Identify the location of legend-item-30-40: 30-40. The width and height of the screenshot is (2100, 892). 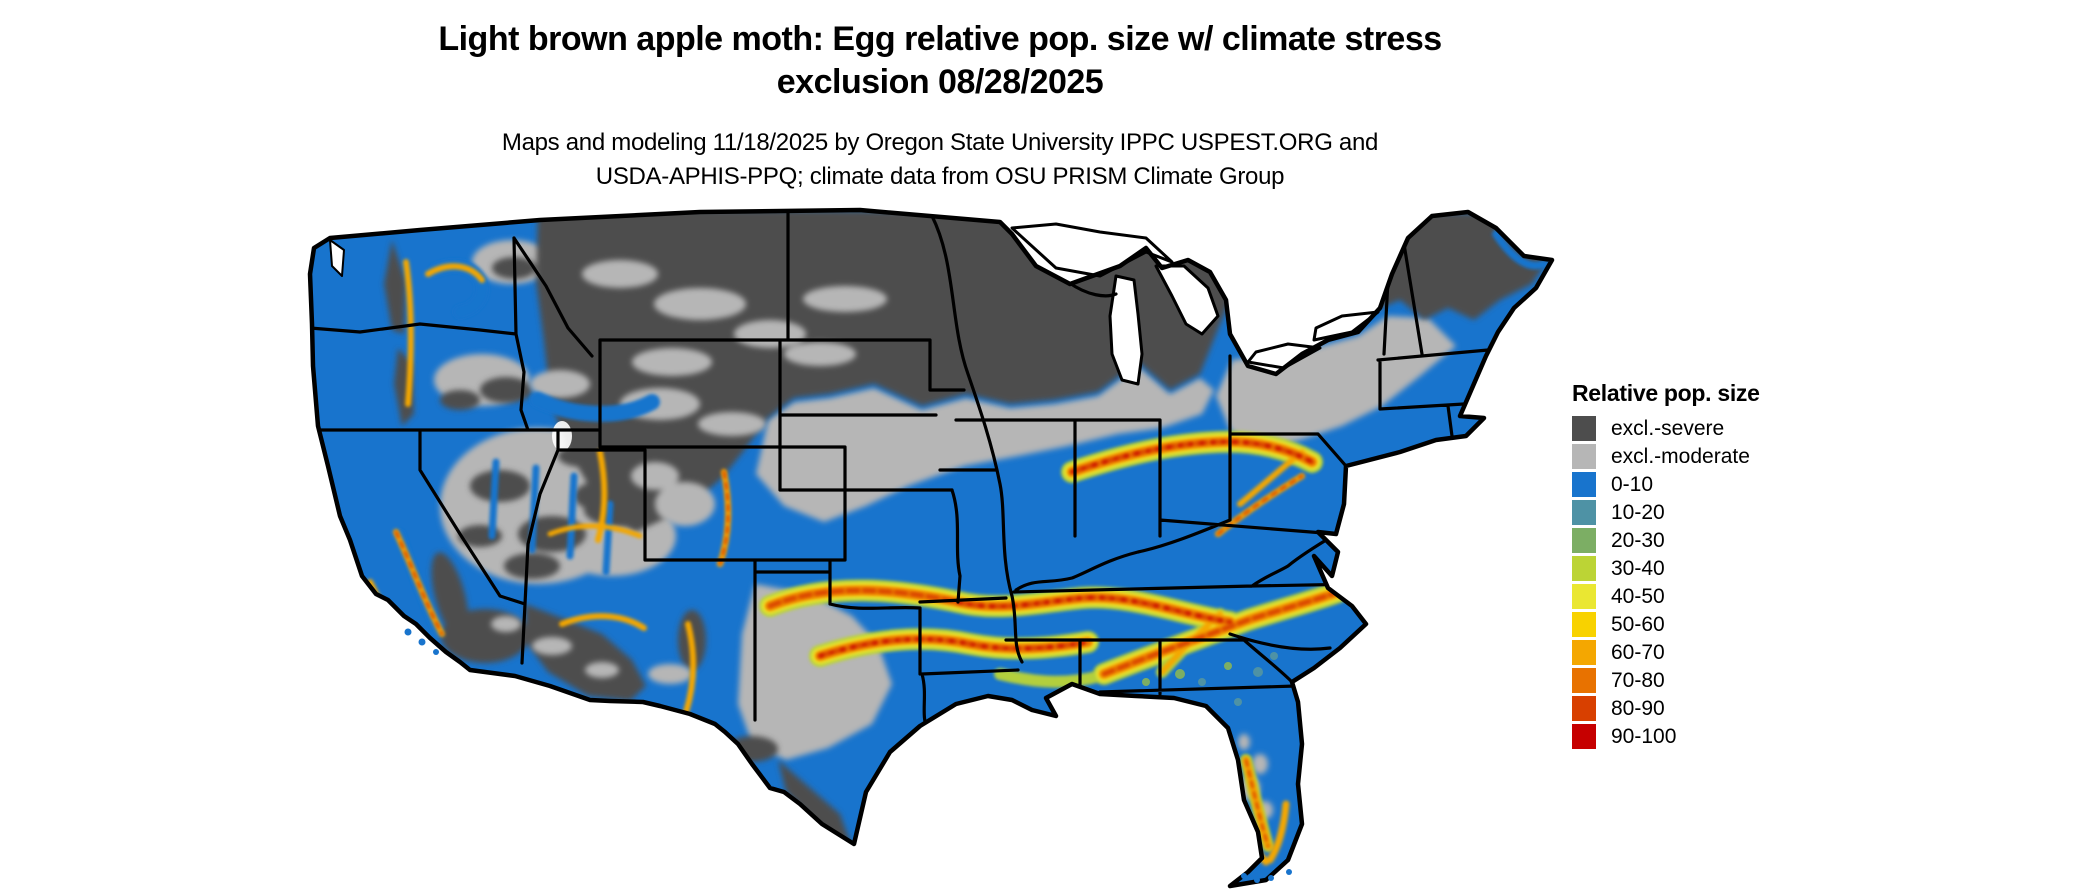
(1722, 568).